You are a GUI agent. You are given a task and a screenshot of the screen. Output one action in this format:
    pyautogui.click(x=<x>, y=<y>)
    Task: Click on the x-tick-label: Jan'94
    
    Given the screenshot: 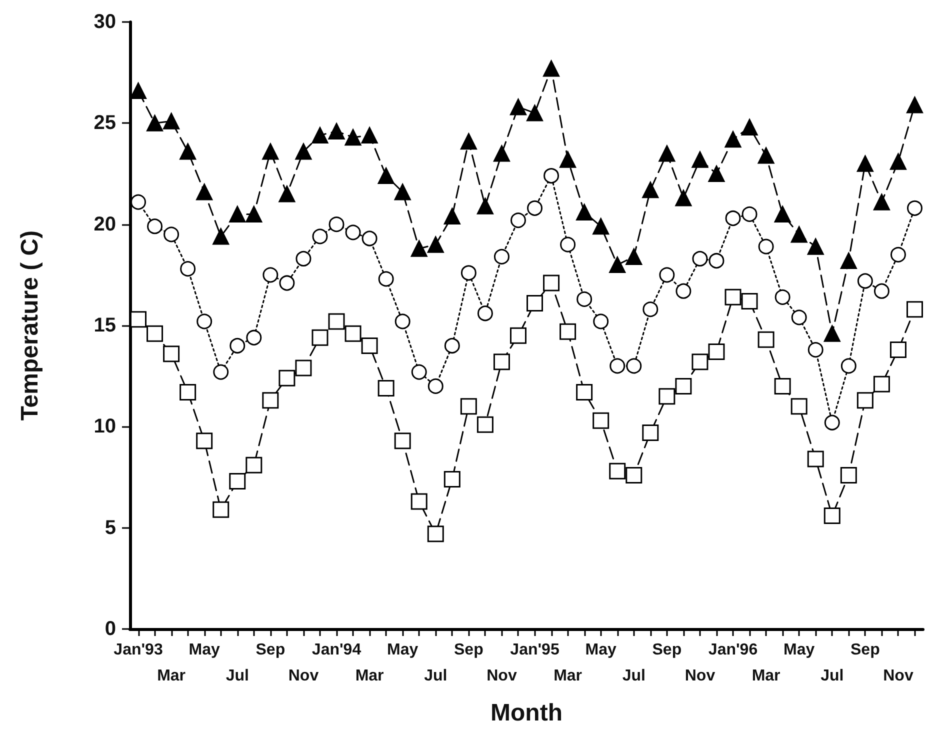 What is the action you would take?
    pyautogui.click(x=337, y=650)
    